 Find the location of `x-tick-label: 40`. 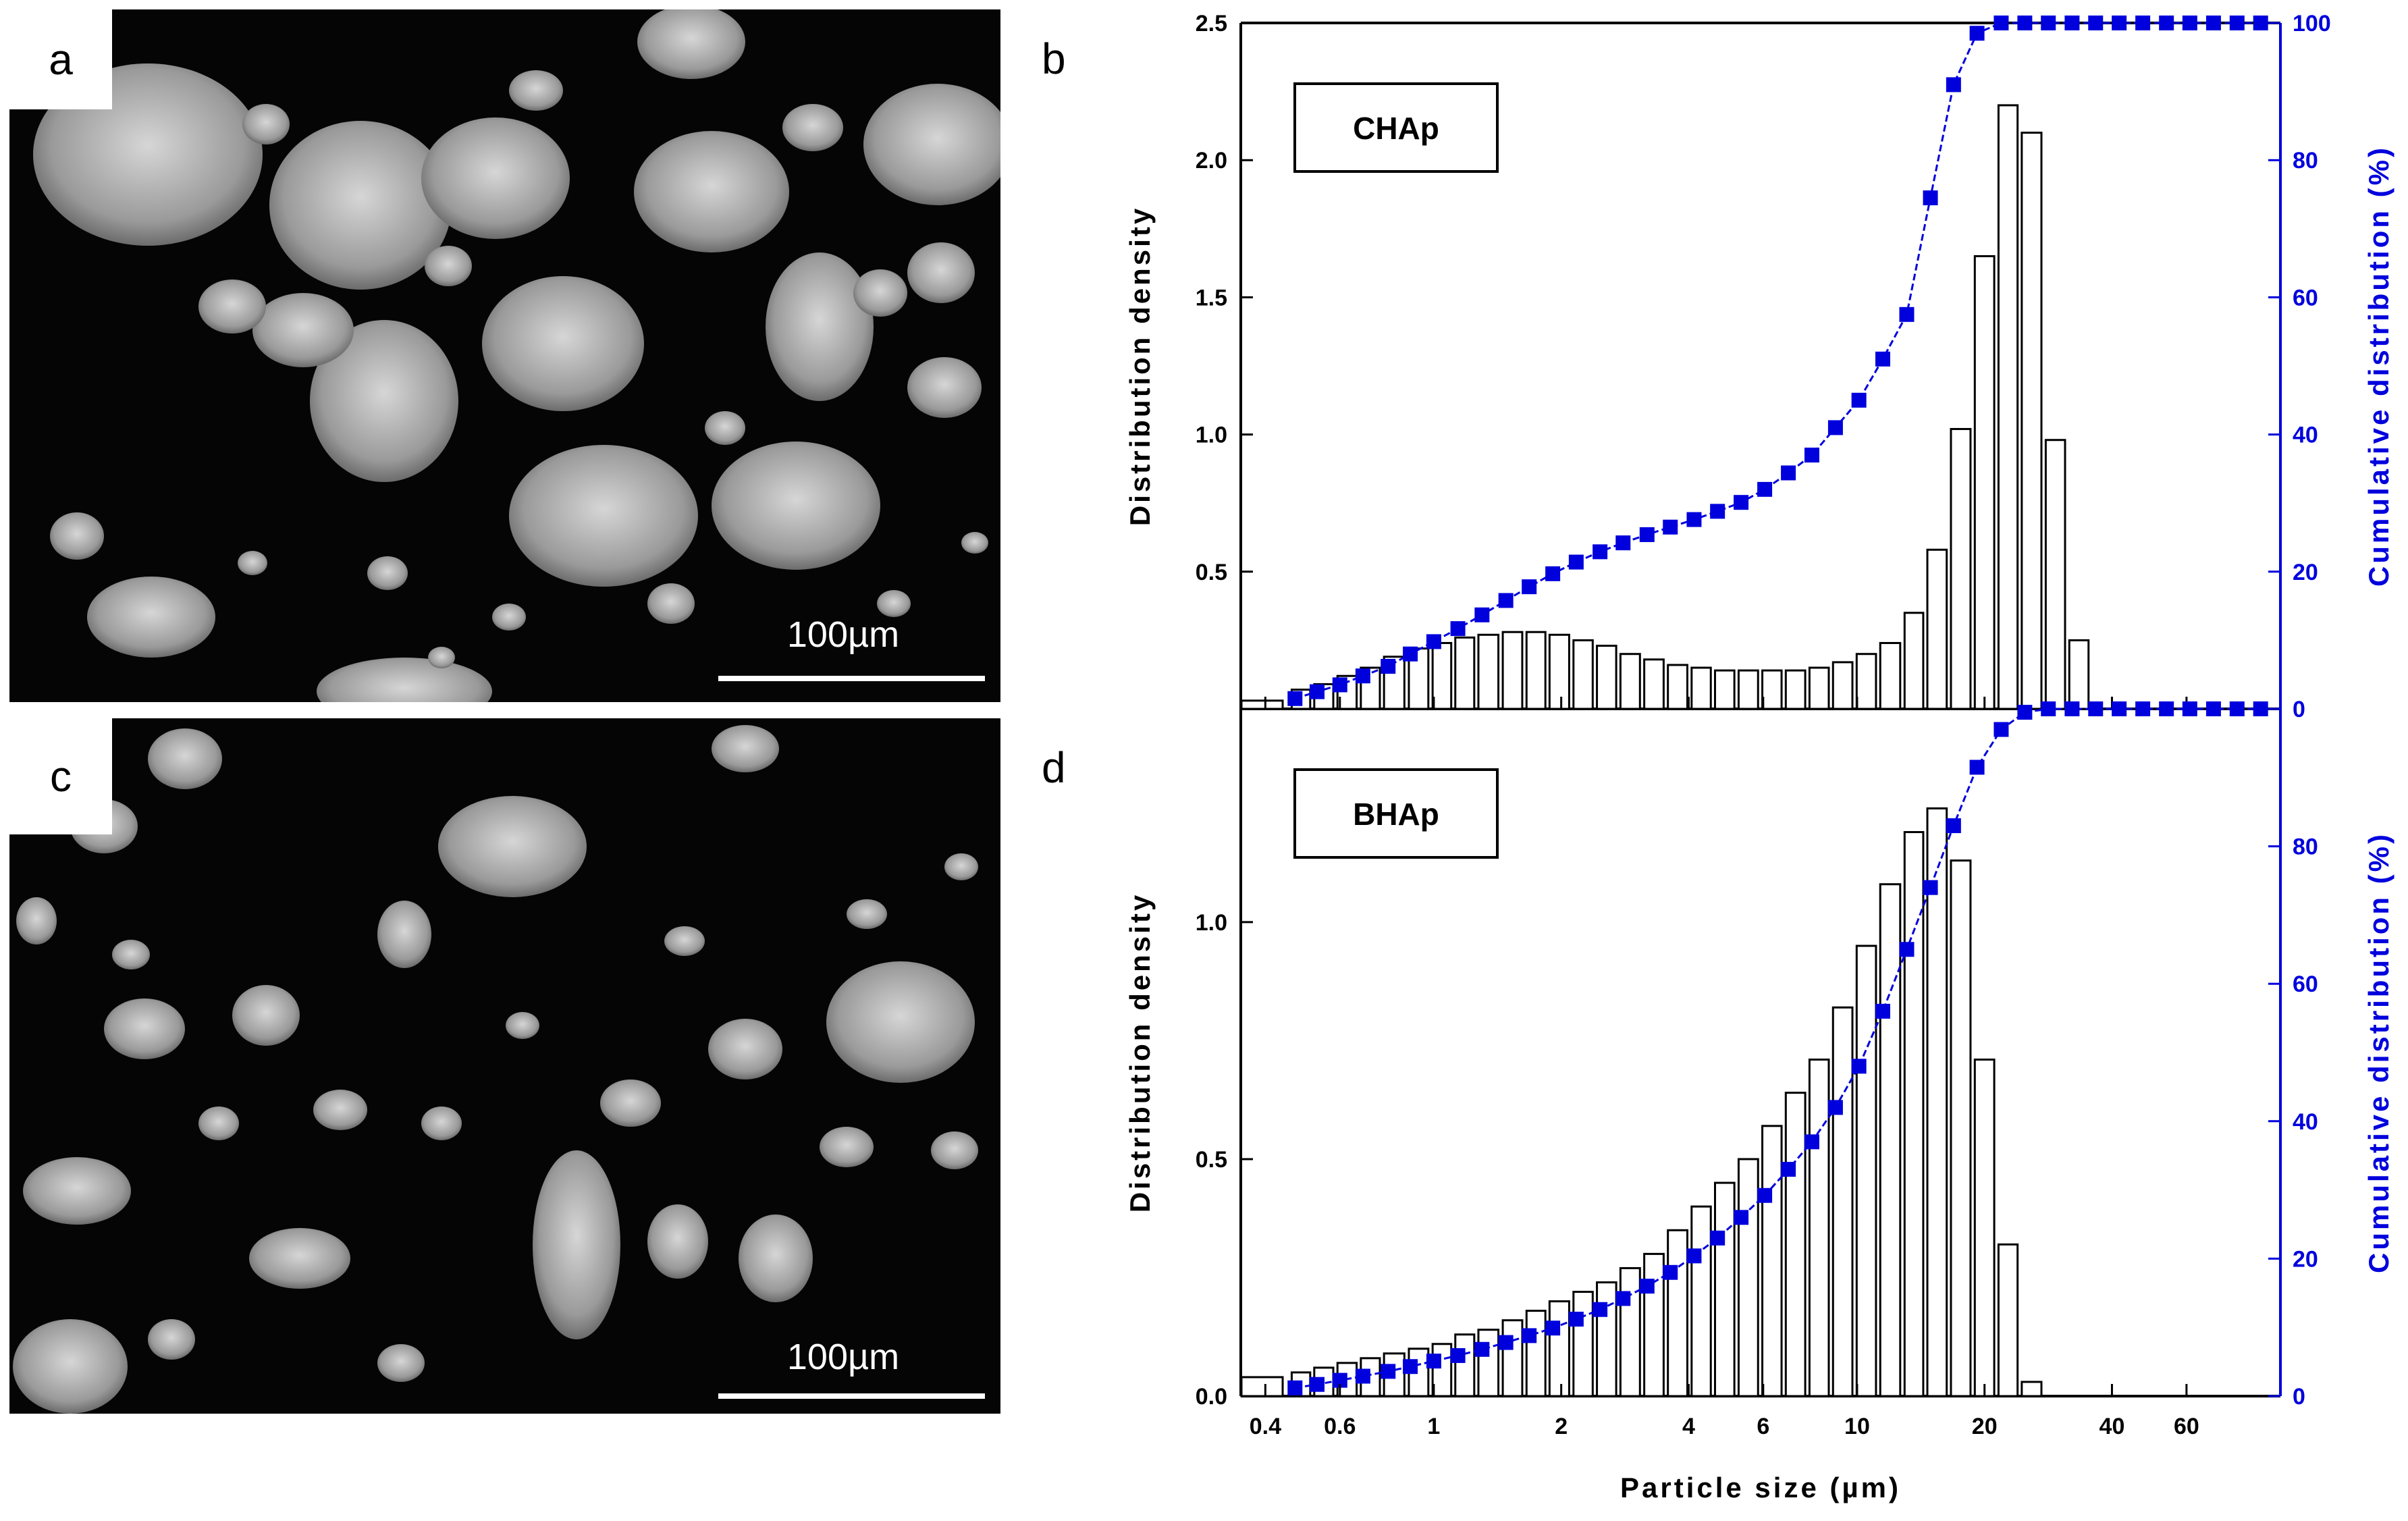

x-tick-label: 40 is located at coordinates (2112, 1426).